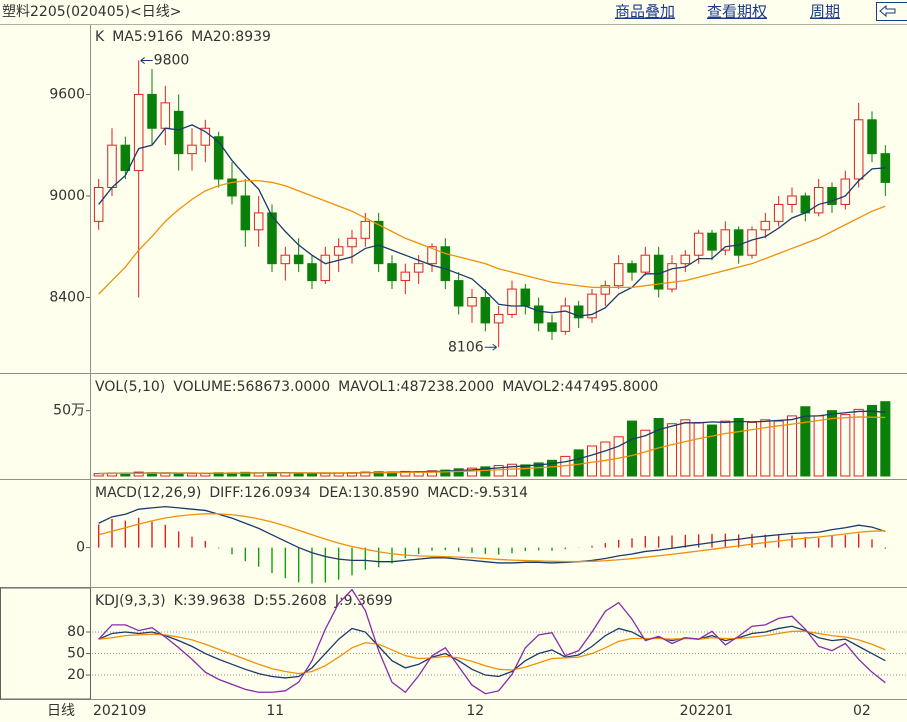  What do you see at coordinates (172, 61) in the screenshot?
I see `high-annotation: 9800` at bounding box center [172, 61].